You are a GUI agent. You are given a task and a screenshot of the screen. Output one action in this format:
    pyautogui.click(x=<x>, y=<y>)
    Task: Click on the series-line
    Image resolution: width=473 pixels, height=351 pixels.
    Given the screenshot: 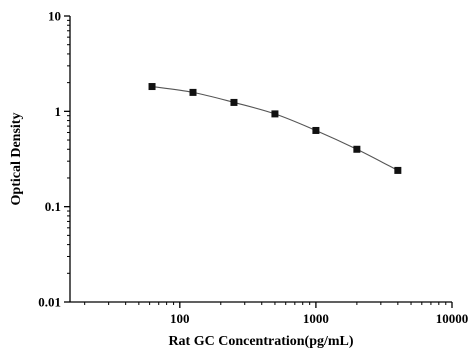 What is the action you would take?
    pyautogui.click(x=275, y=128)
    